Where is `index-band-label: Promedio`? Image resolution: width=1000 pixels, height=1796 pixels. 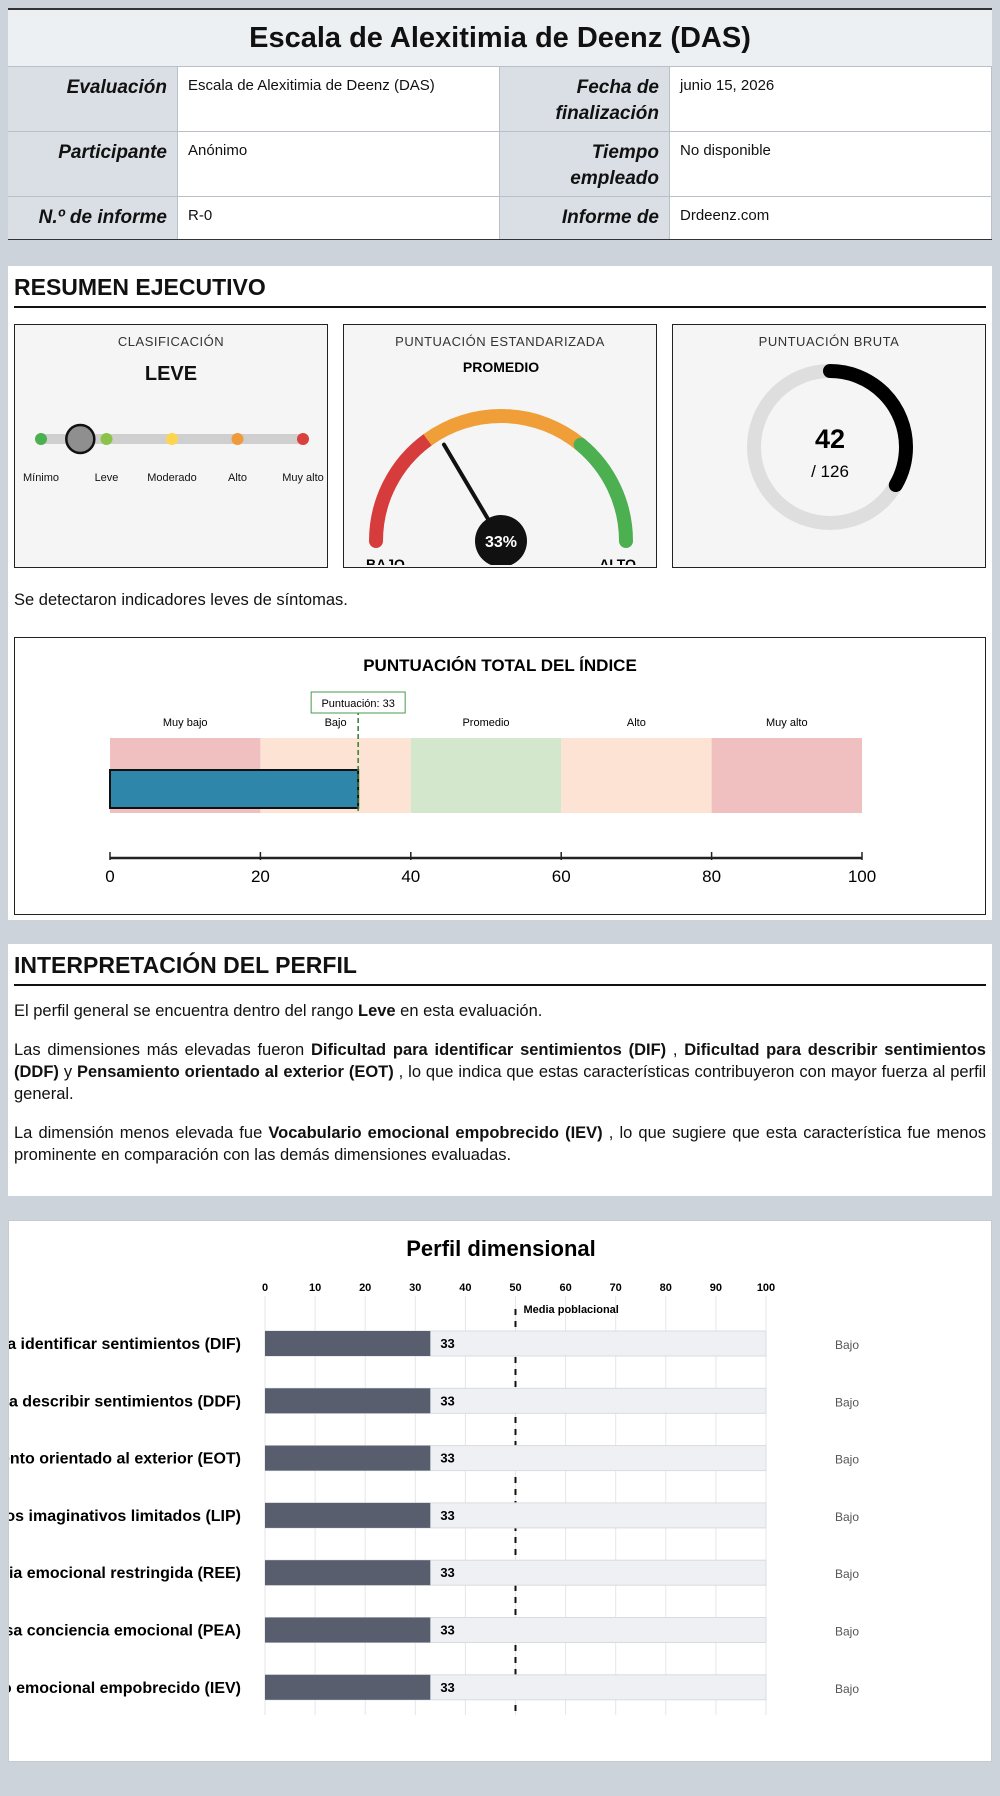
index-band-label: Promedio is located at coordinates (485, 723).